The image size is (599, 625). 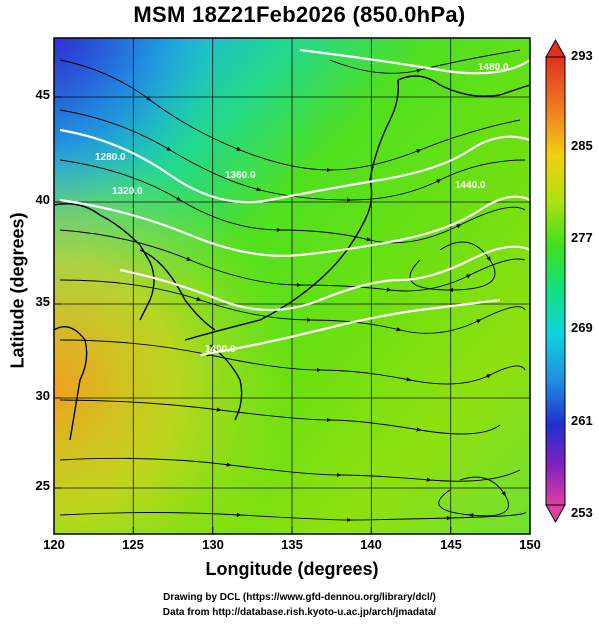 What do you see at coordinates (582, 512) in the screenshot?
I see `colorbar-tick-label: 253` at bounding box center [582, 512].